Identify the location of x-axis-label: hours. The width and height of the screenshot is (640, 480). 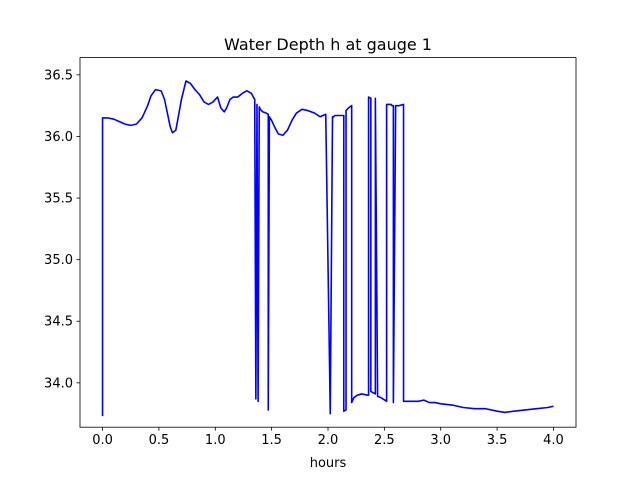
(328, 463).